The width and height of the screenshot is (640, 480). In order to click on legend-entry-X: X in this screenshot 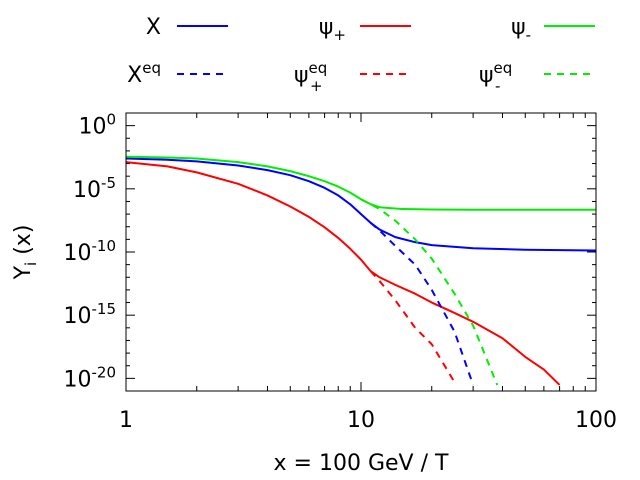, I will do `click(187, 27)`.